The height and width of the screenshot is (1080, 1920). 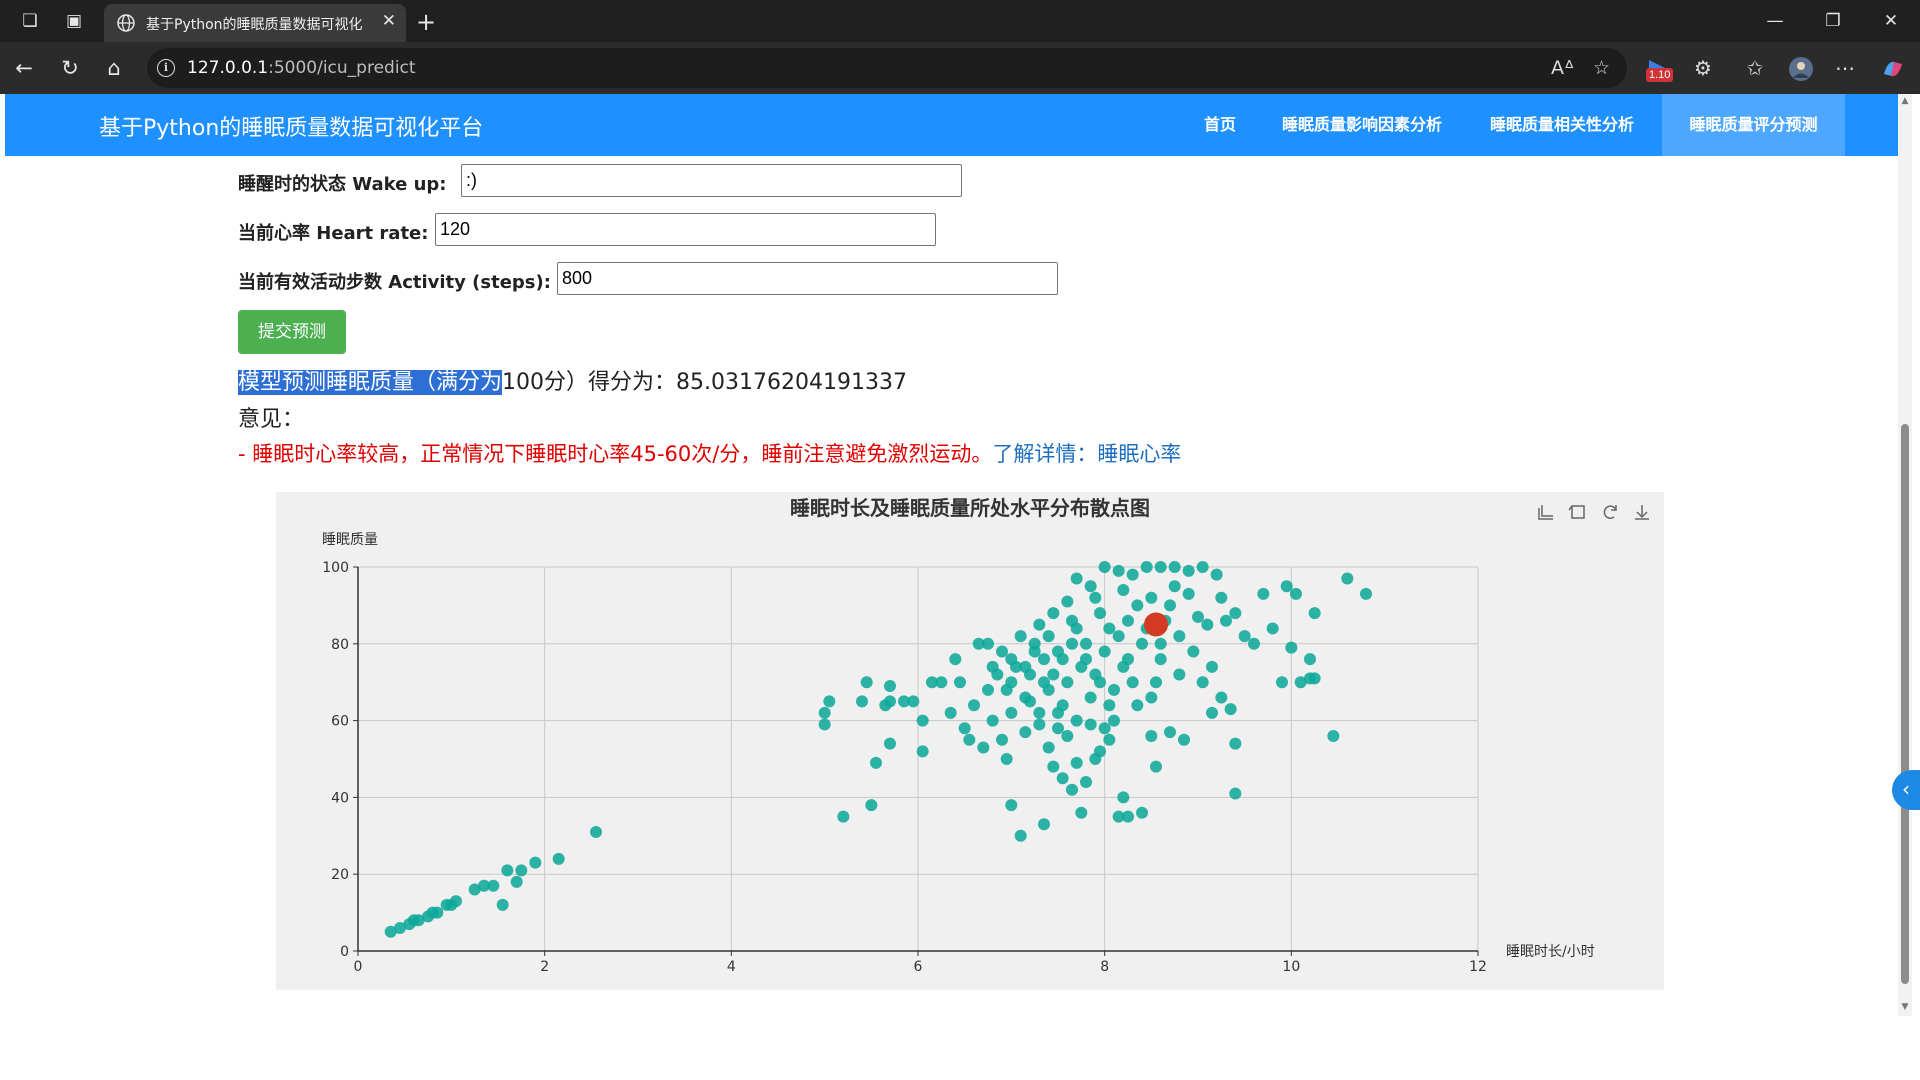 What do you see at coordinates (1139, 454) in the screenshot?
I see `advice-link: 睡眠心率` at bounding box center [1139, 454].